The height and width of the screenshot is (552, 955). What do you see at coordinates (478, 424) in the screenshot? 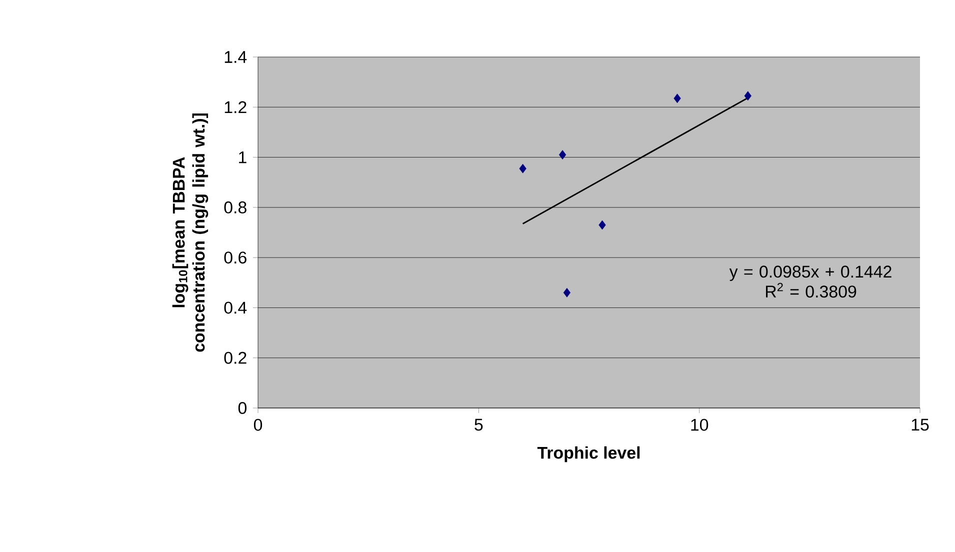
I see `x-tick-label: 5` at bounding box center [478, 424].